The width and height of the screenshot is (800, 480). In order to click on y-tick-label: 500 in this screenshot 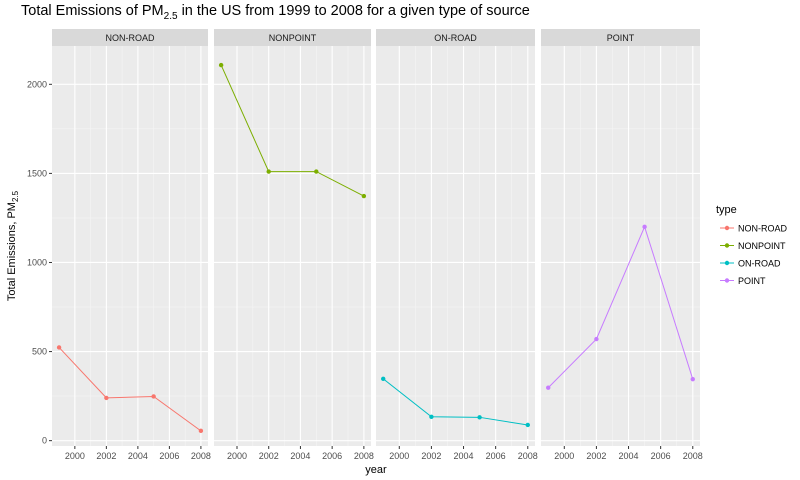, I will do `click(39, 352)`.